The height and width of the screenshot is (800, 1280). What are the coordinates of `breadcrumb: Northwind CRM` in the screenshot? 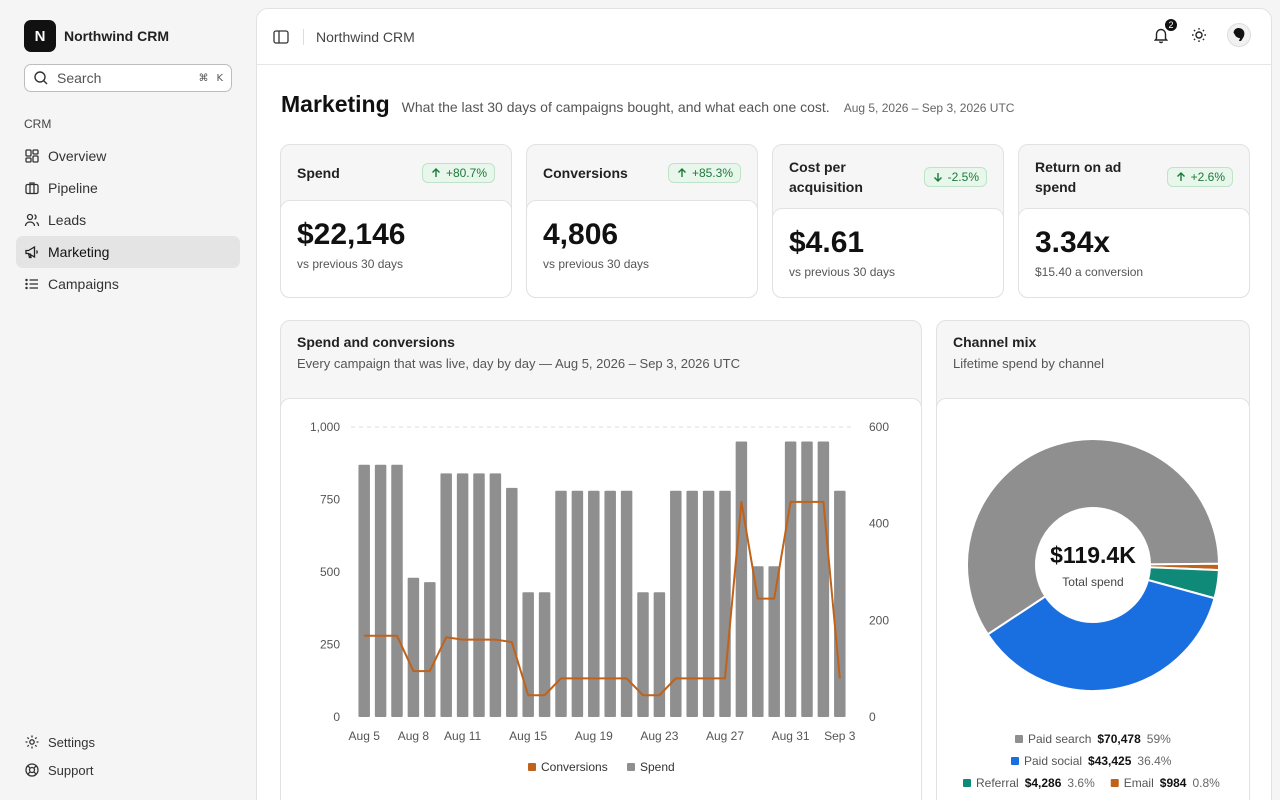 It's located at (365, 36).